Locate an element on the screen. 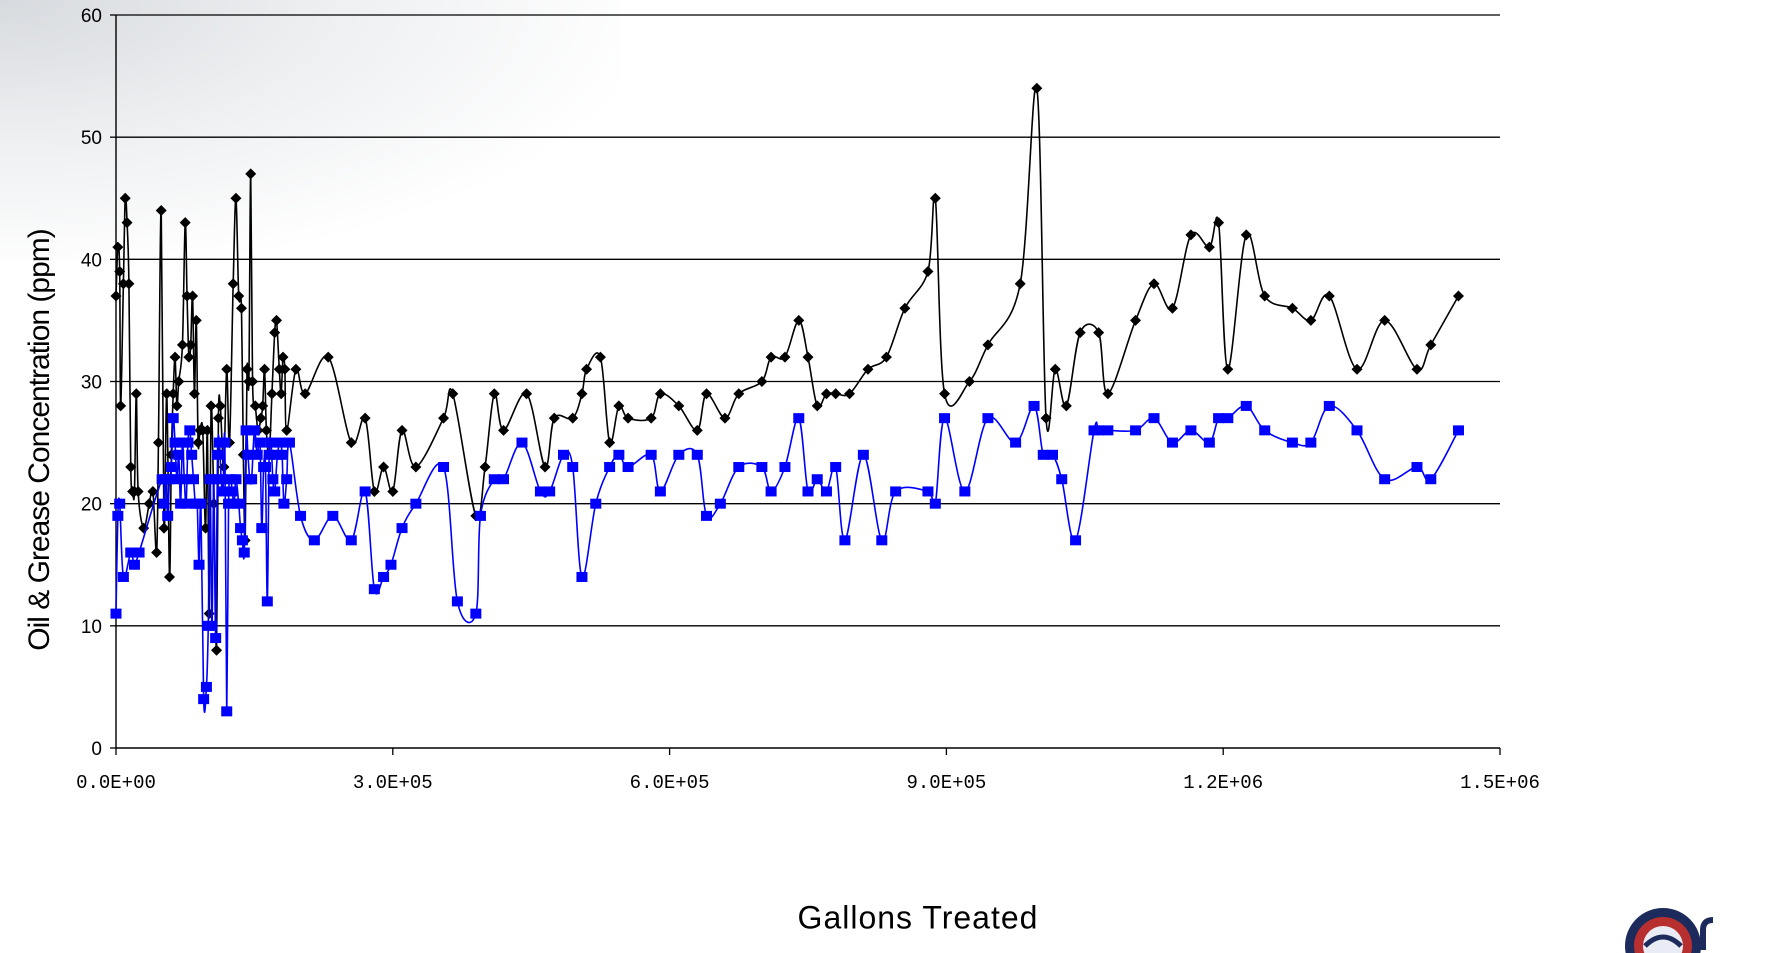 This screenshot has height=953, width=1768. x-tick-label: 6.0E+05 is located at coordinates (670, 783).